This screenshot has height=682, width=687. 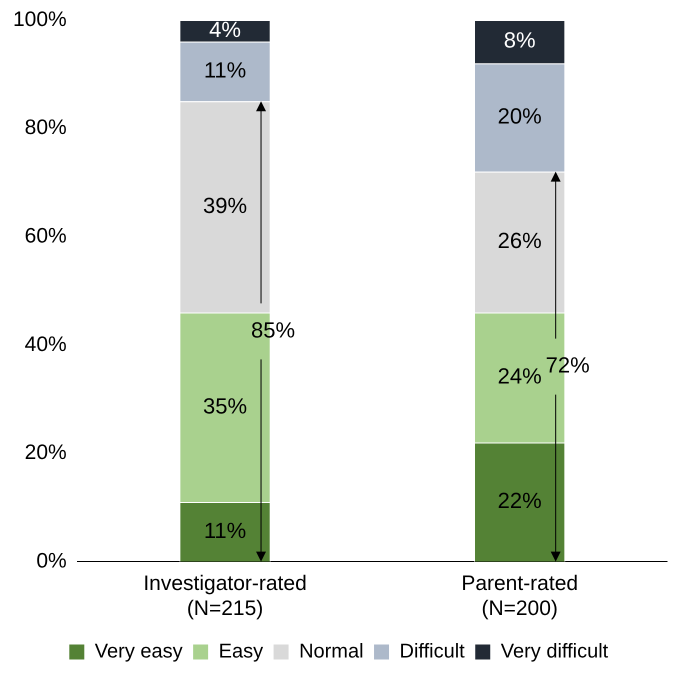 I want to click on legend-label: Difficult, so click(x=433, y=651).